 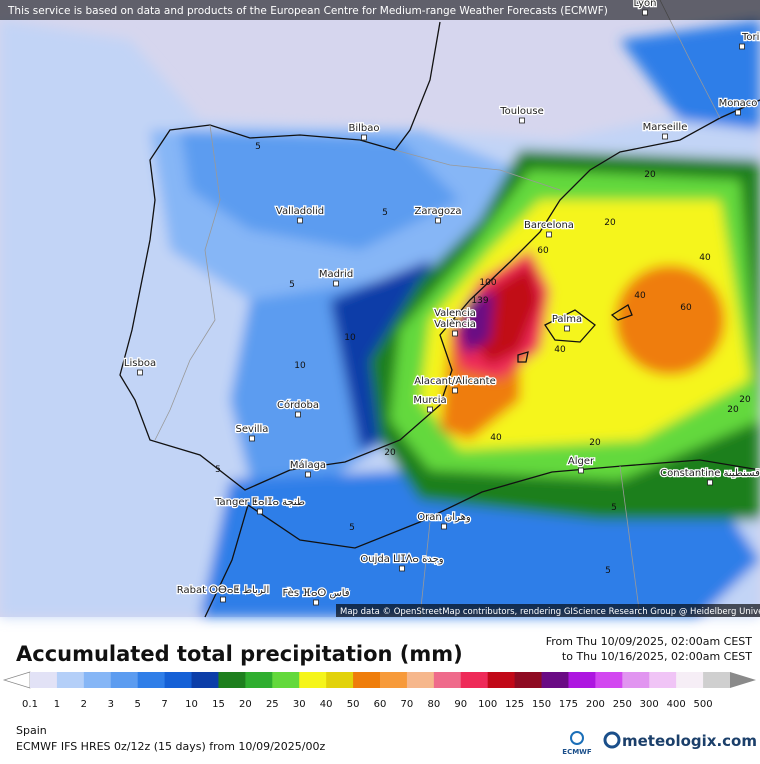 I want to click on colorbar-tick-label: 70, so click(x=407, y=704).